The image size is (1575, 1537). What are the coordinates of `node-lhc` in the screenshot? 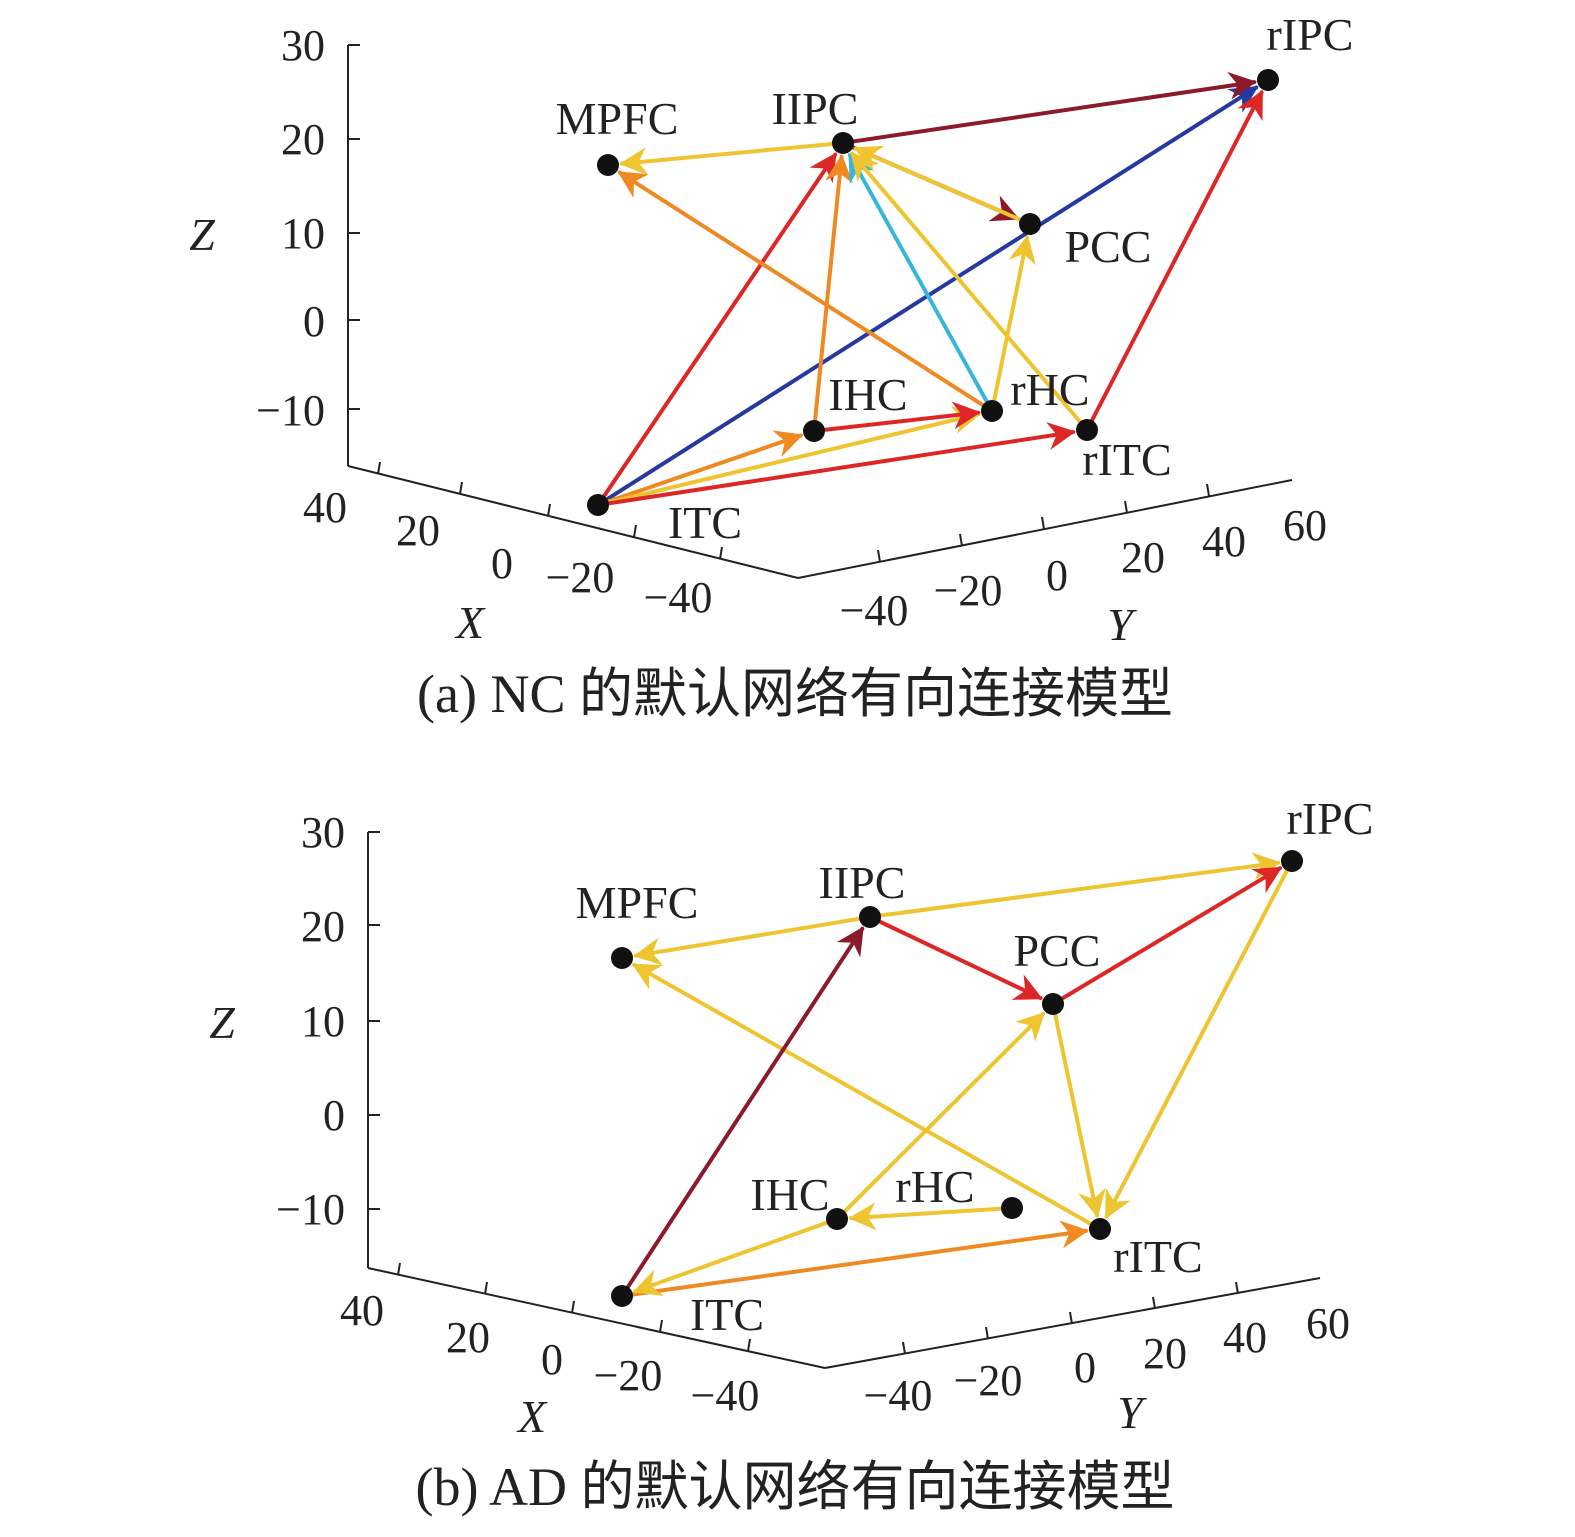 It's located at (814, 431).